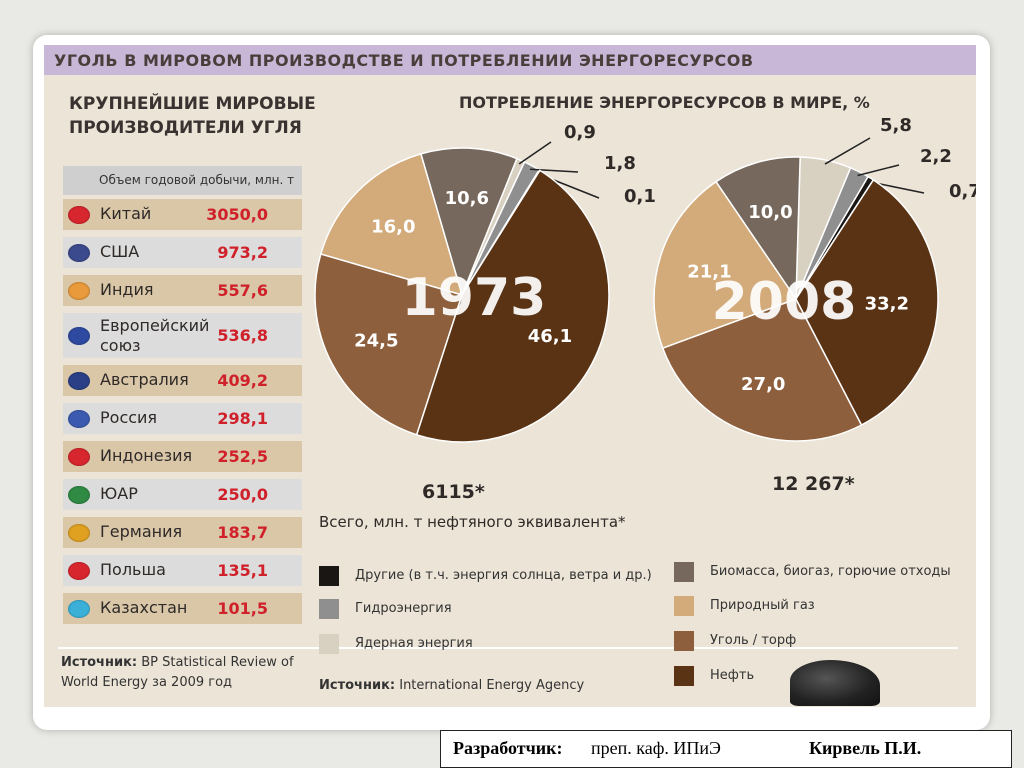 The height and width of the screenshot is (768, 1024). I want to click on producer-row: Германия 183,7, so click(182, 532).